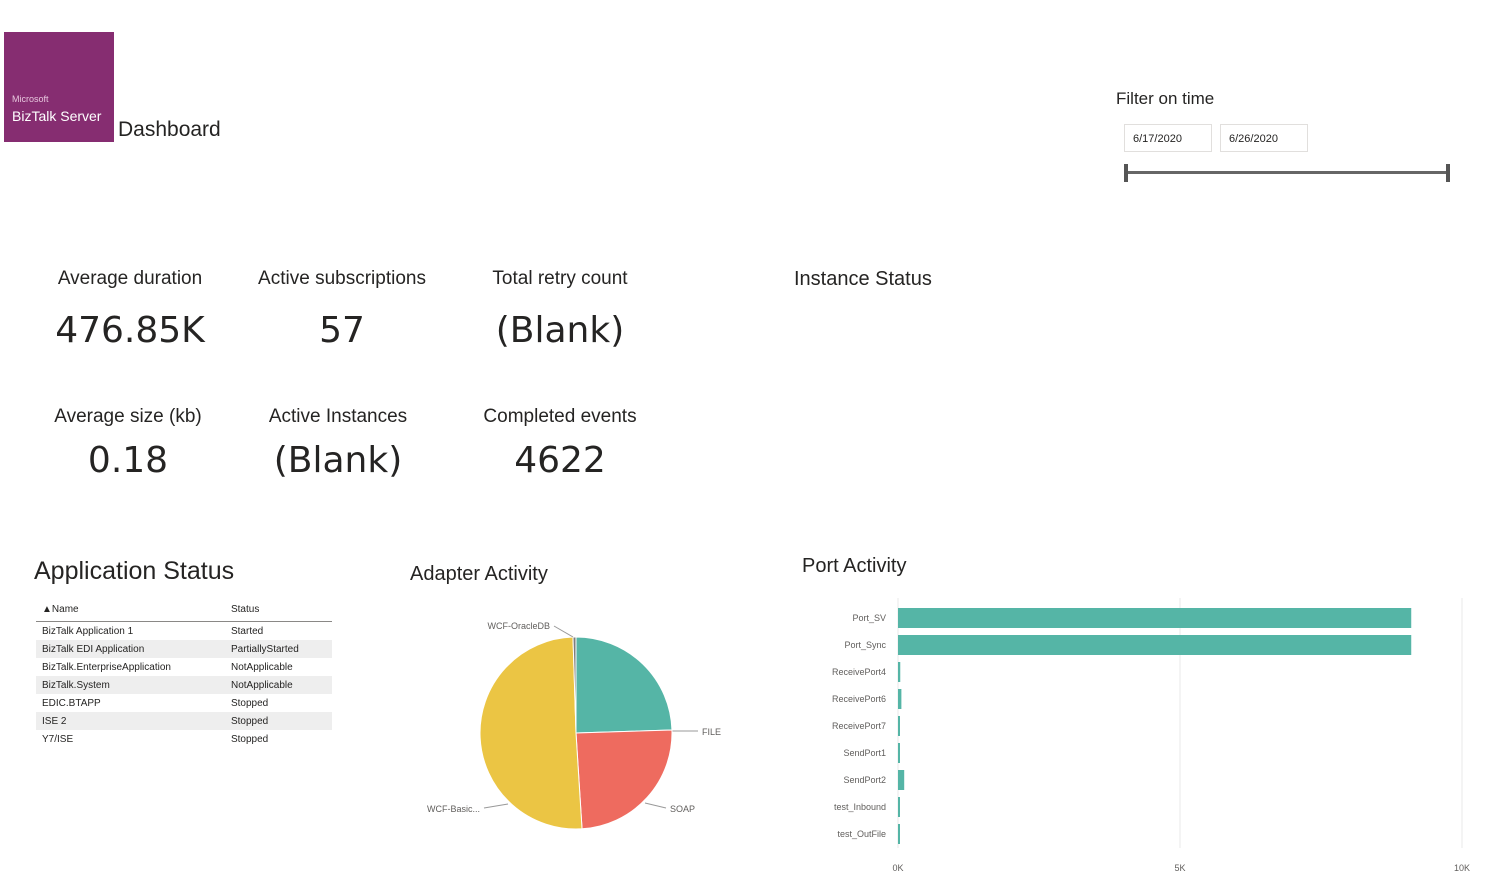 The width and height of the screenshot is (1488, 878). I want to click on kpi-label: Completed events, so click(560, 416).